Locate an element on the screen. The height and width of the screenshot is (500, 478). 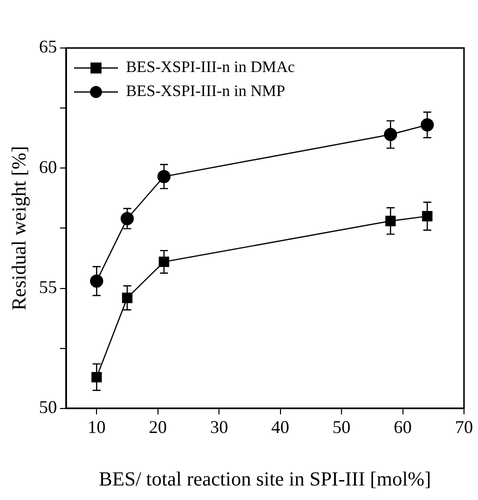
x-tick-label: 40 is located at coordinates (280, 426).